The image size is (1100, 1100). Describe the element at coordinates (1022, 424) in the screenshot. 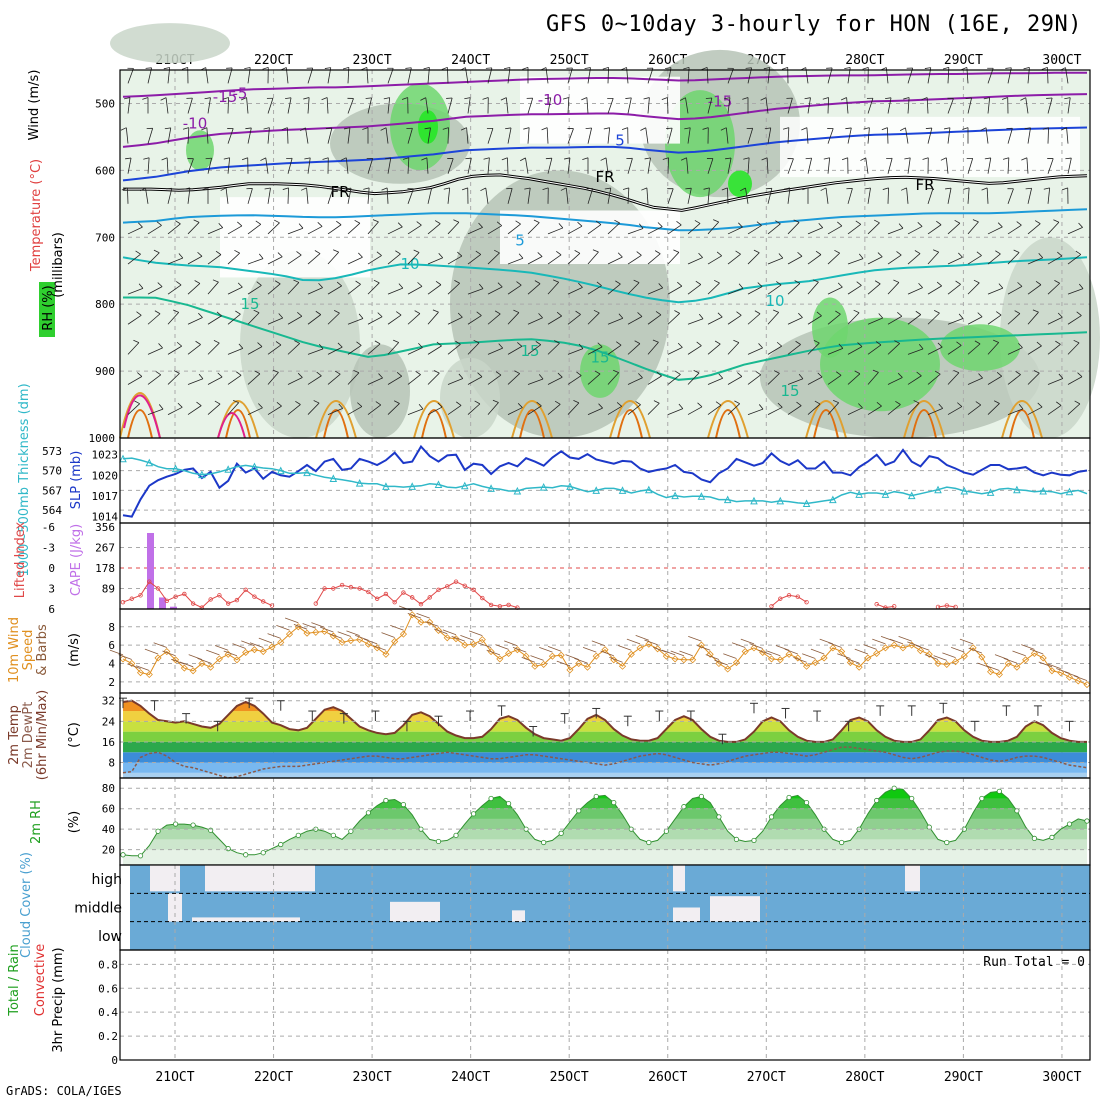

I see `isotherm-hot-arch` at that location.